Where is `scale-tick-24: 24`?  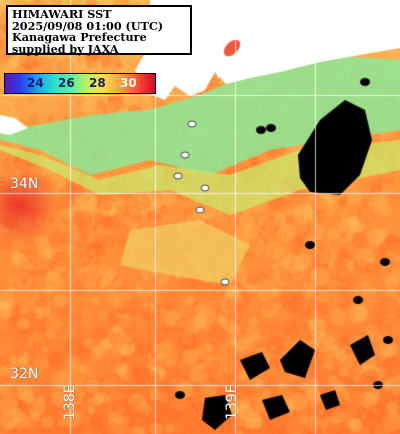 scale-tick-24: 24 is located at coordinates (35, 83).